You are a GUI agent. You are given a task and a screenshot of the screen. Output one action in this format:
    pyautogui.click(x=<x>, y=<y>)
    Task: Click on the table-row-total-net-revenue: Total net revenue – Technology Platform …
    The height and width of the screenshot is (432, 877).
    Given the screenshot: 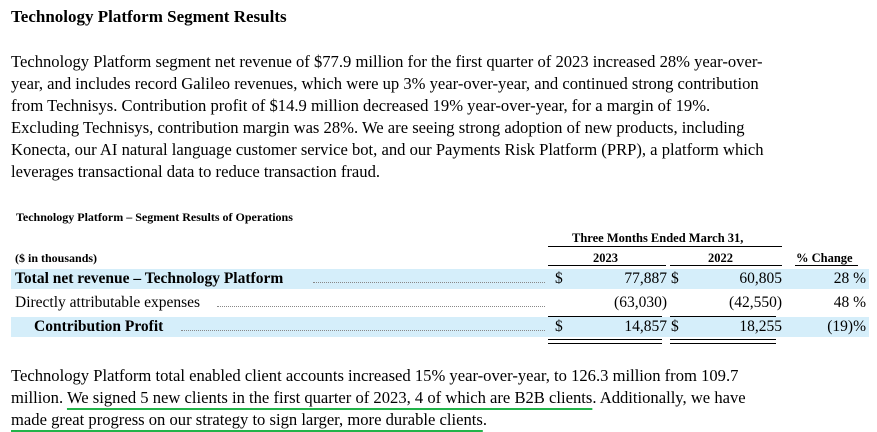 What is the action you would take?
    pyautogui.click(x=440, y=279)
    